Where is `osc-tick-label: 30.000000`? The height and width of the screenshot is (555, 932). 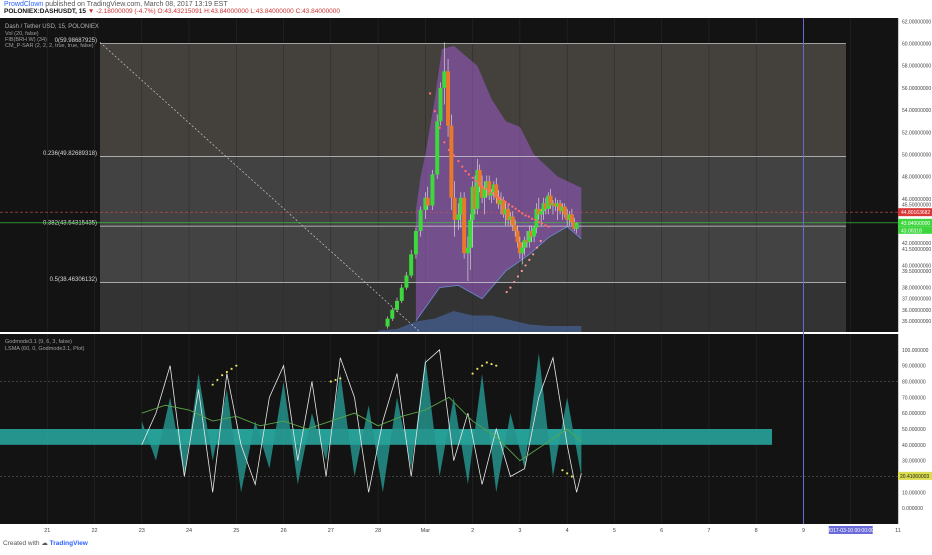 osc-tick-label: 30.000000 is located at coordinates (914, 462).